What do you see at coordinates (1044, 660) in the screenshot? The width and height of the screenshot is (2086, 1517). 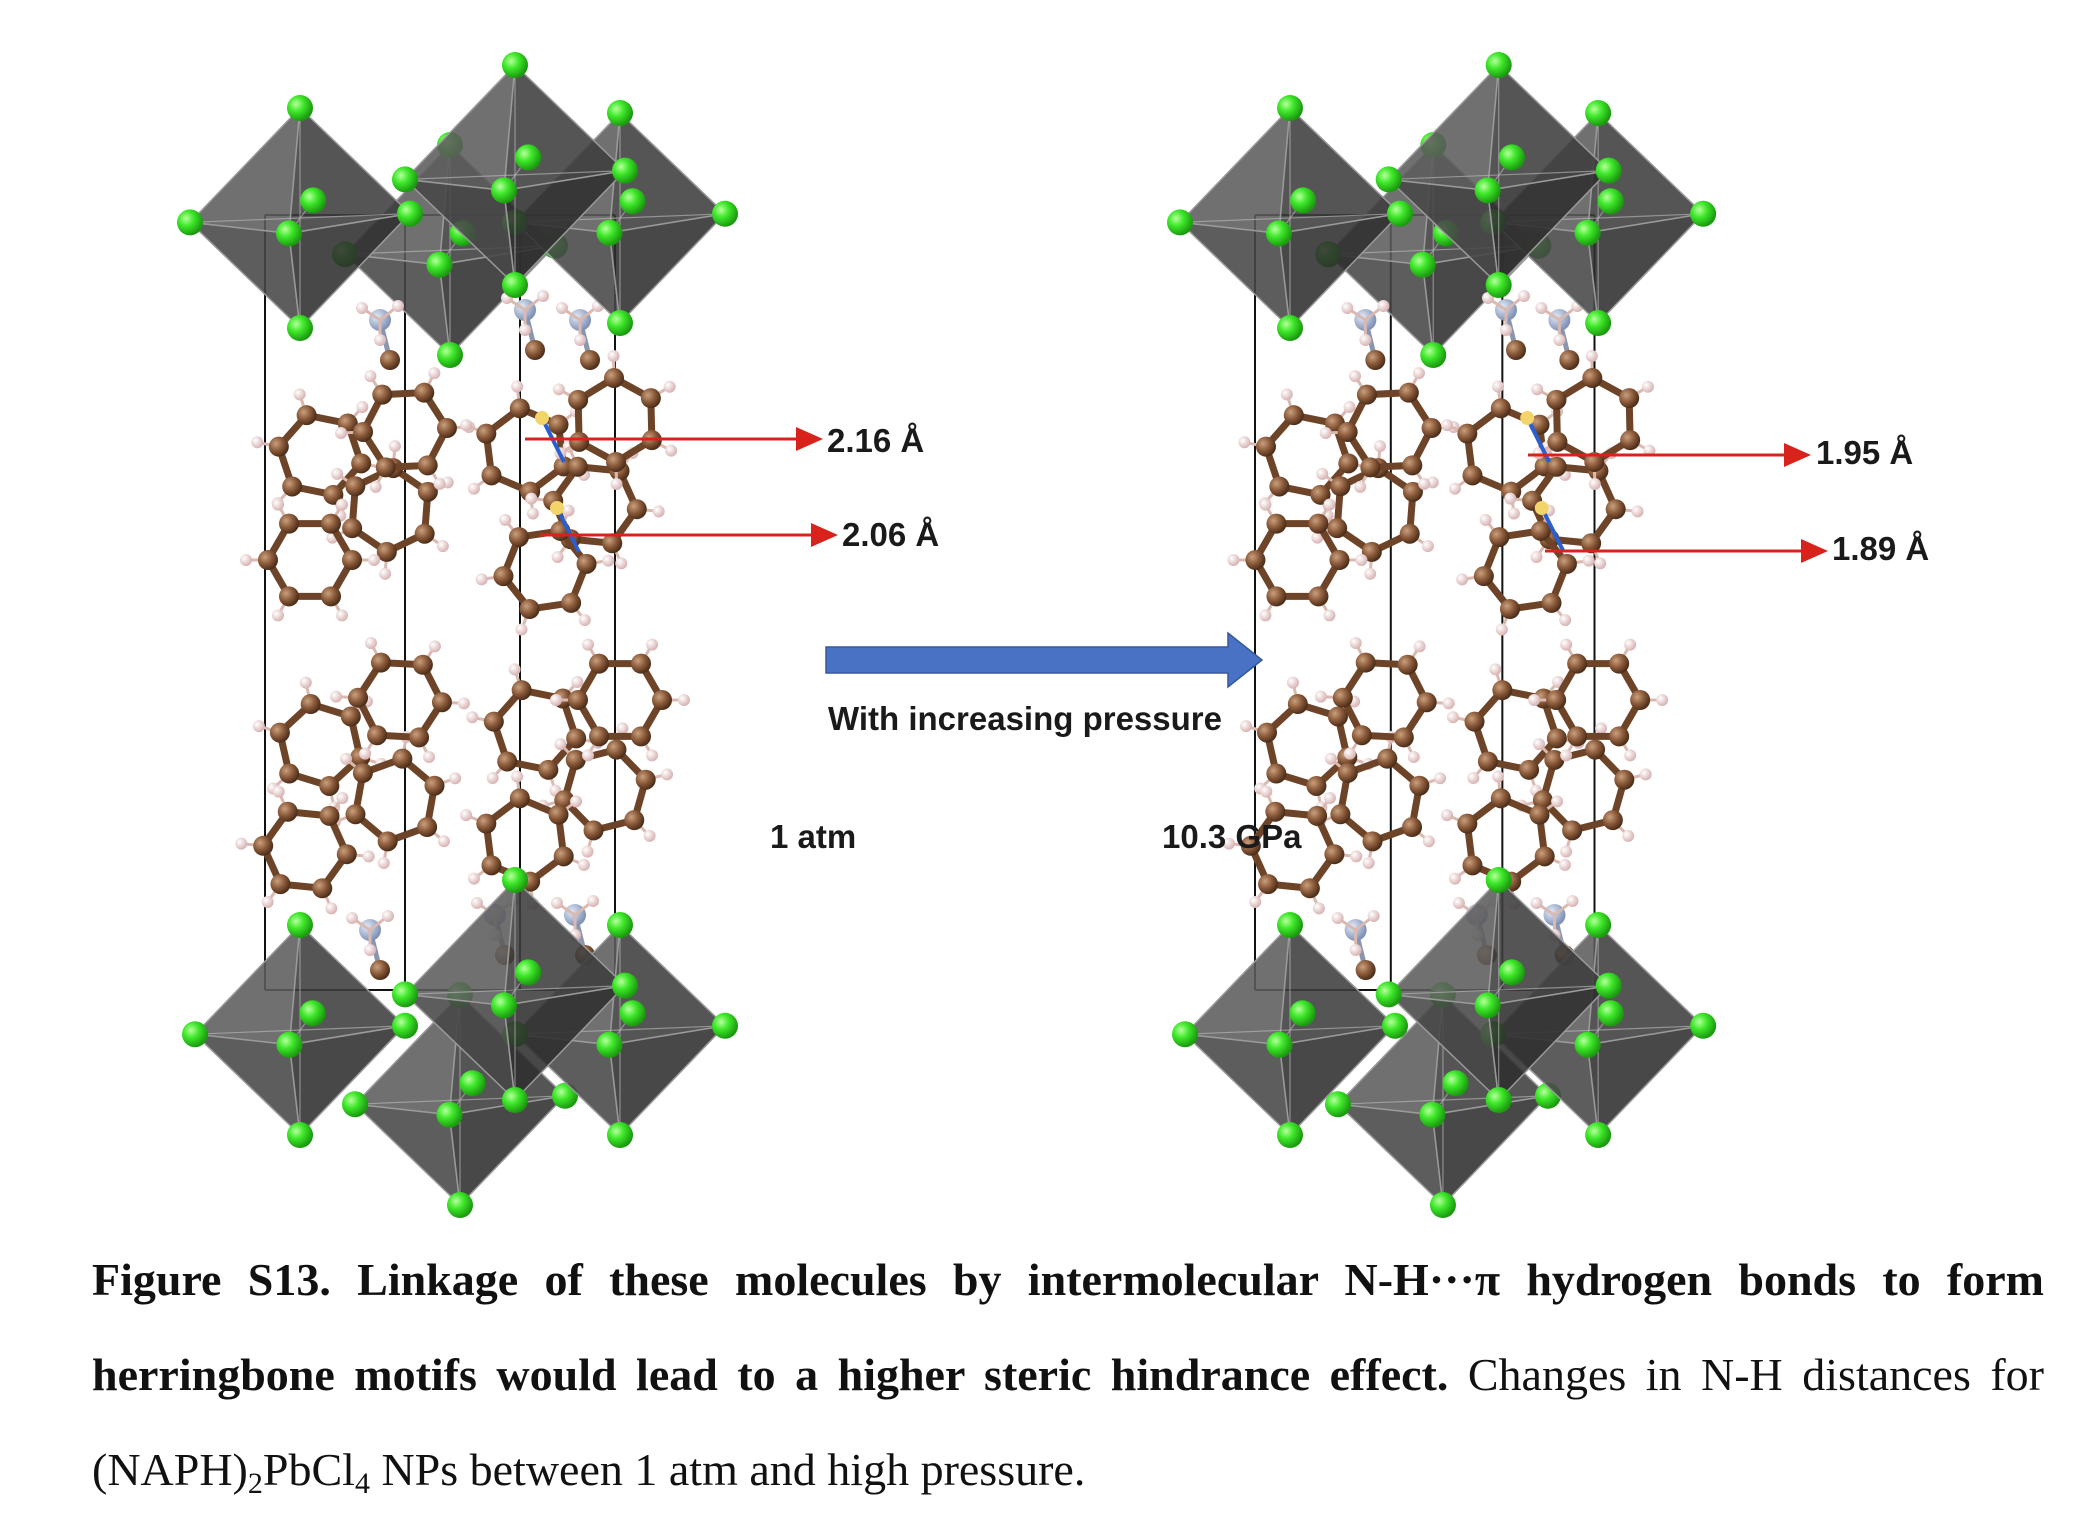 I see `pressure-arrow` at bounding box center [1044, 660].